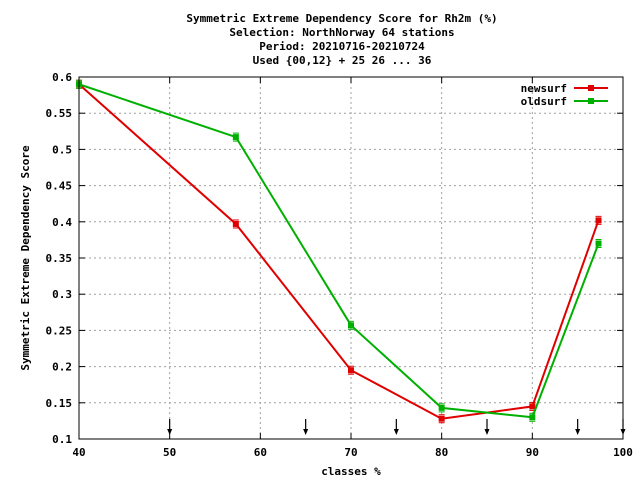 This screenshot has width=640, height=480. What do you see at coordinates (59, 330) in the screenshot?
I see `y-tick-label: 0.25` at bounding box center [59, 330].